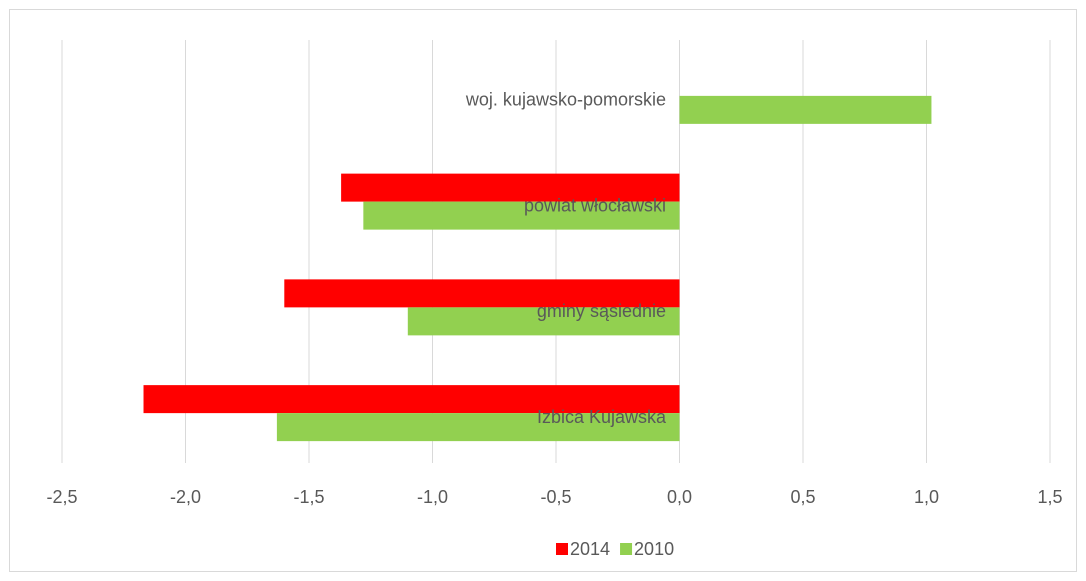  Describe the element at coordinates (185, 497) in the screenshot. I see `x-tick-label: -2,0` at that location.